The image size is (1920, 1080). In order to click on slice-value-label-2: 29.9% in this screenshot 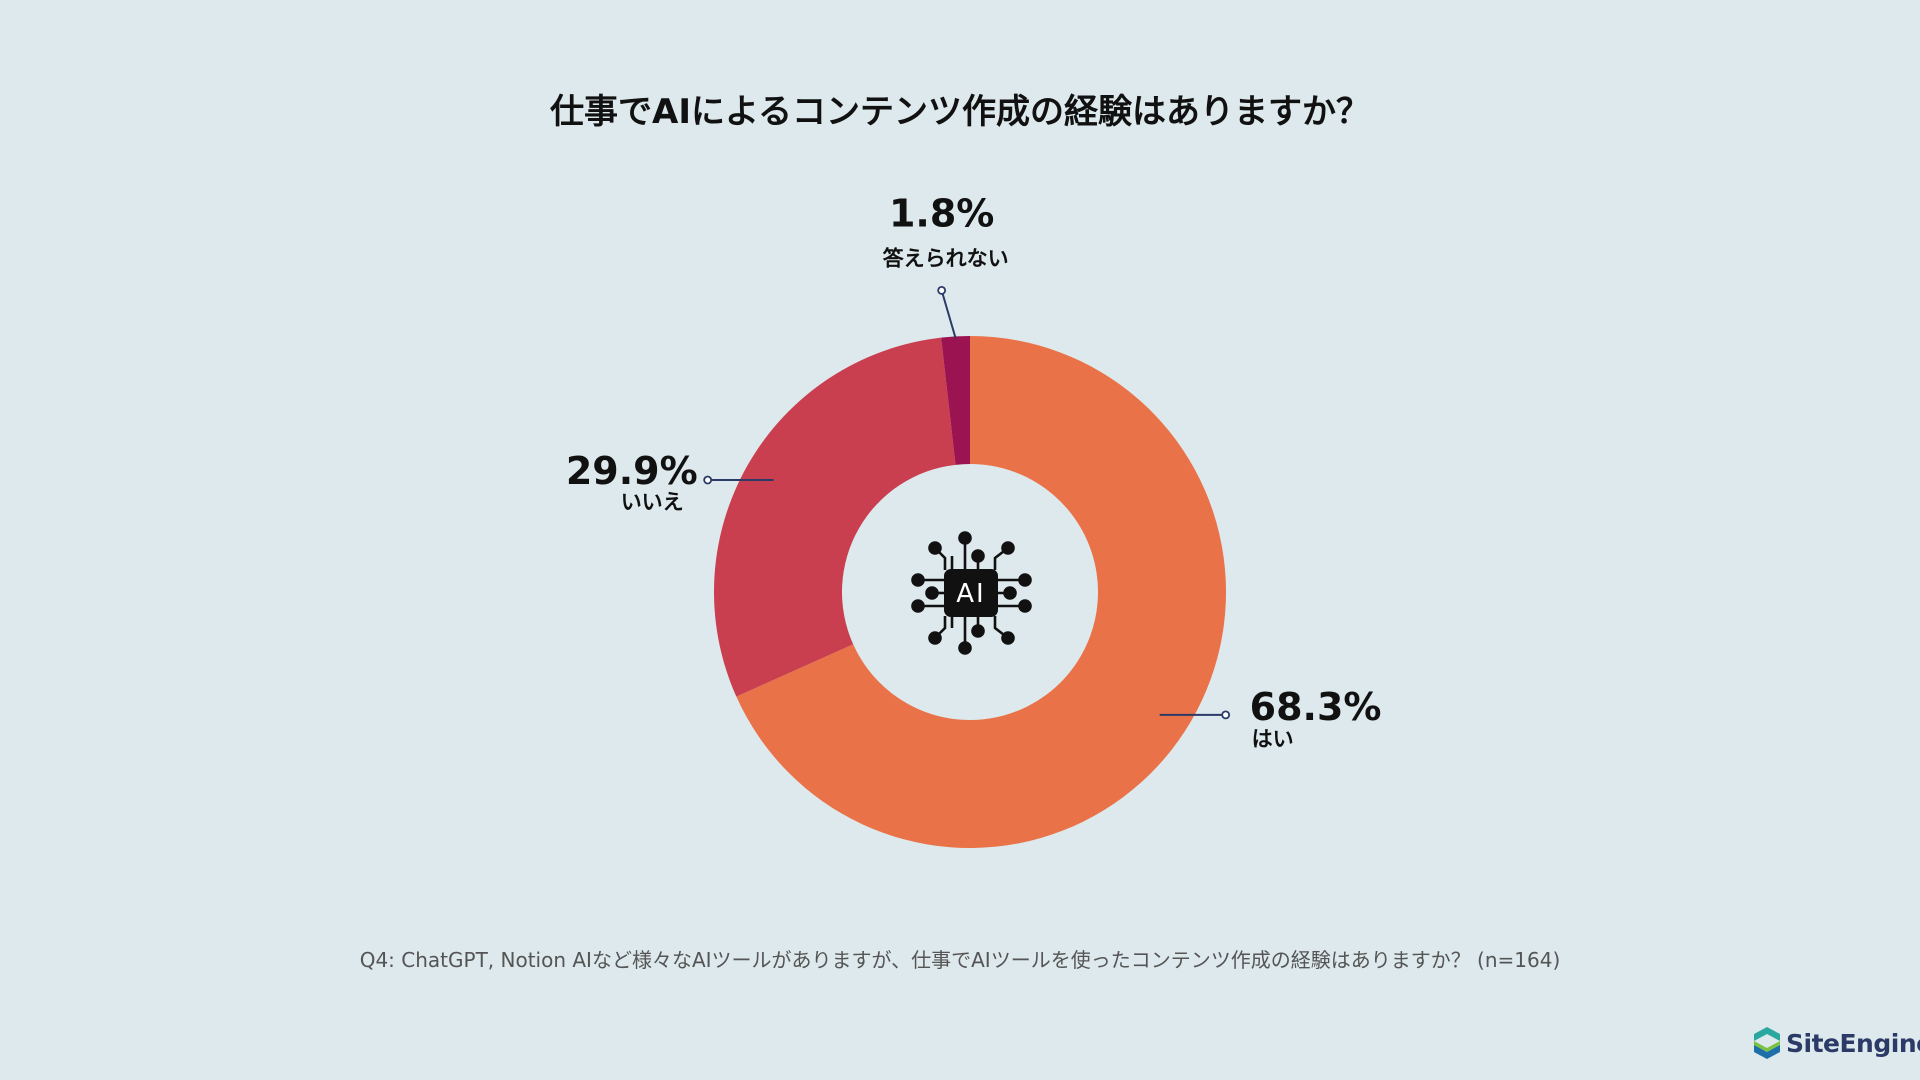, I will do `click(632, 471)`.